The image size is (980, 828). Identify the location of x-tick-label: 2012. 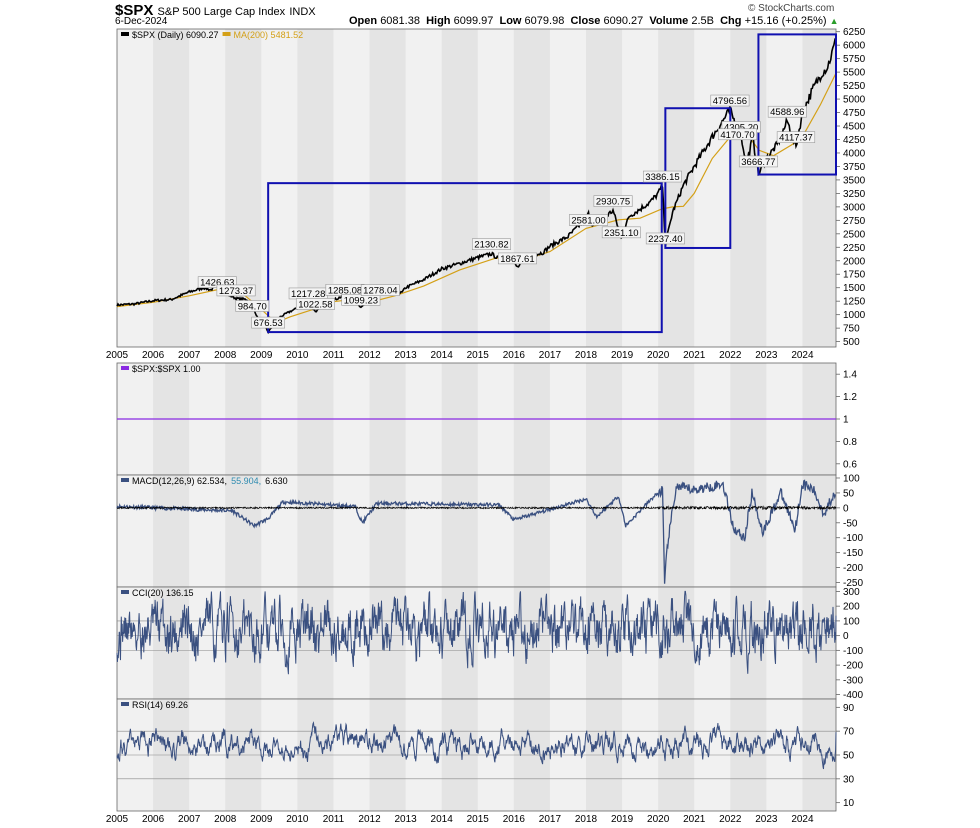
(369, 355).